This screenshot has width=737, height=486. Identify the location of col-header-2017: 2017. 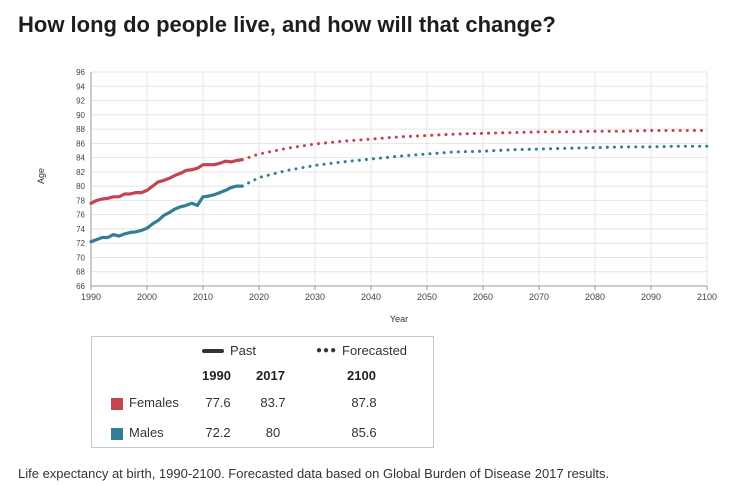
(270, 375).